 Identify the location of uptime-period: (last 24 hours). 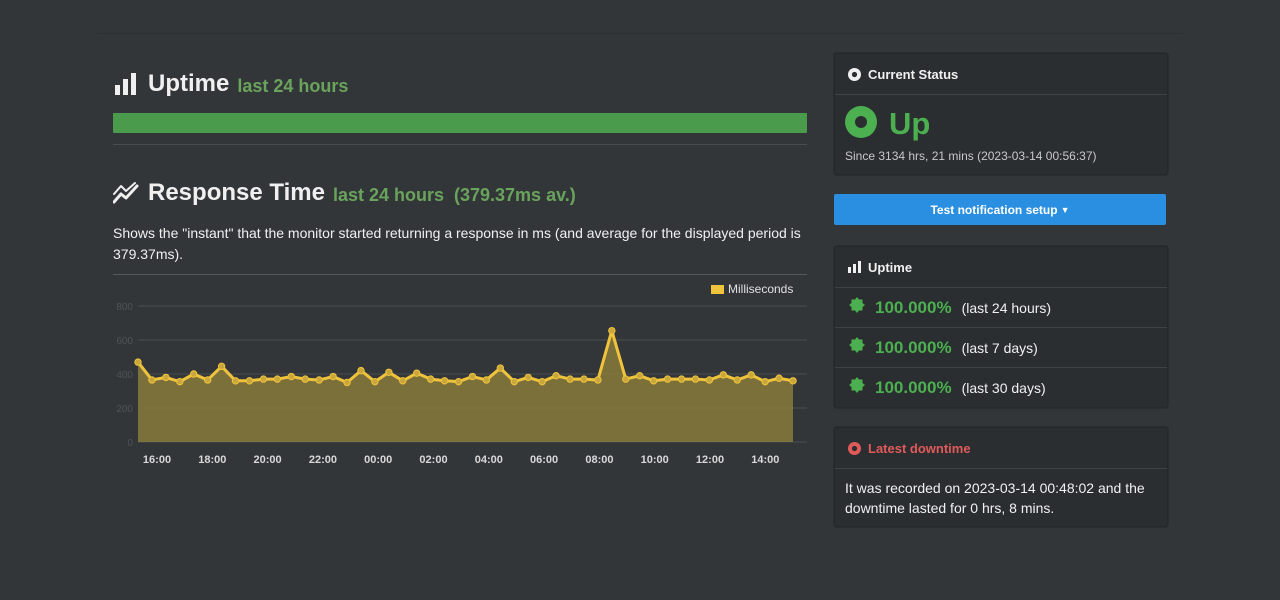
(1006, 307).